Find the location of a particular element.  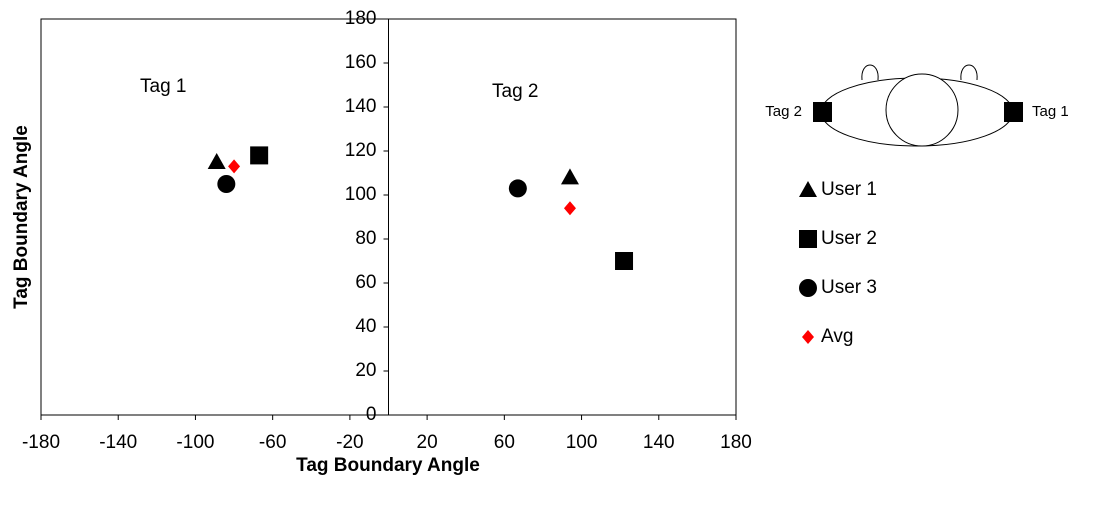

annotation: Tag 2 is located at coordinates (515, 91).